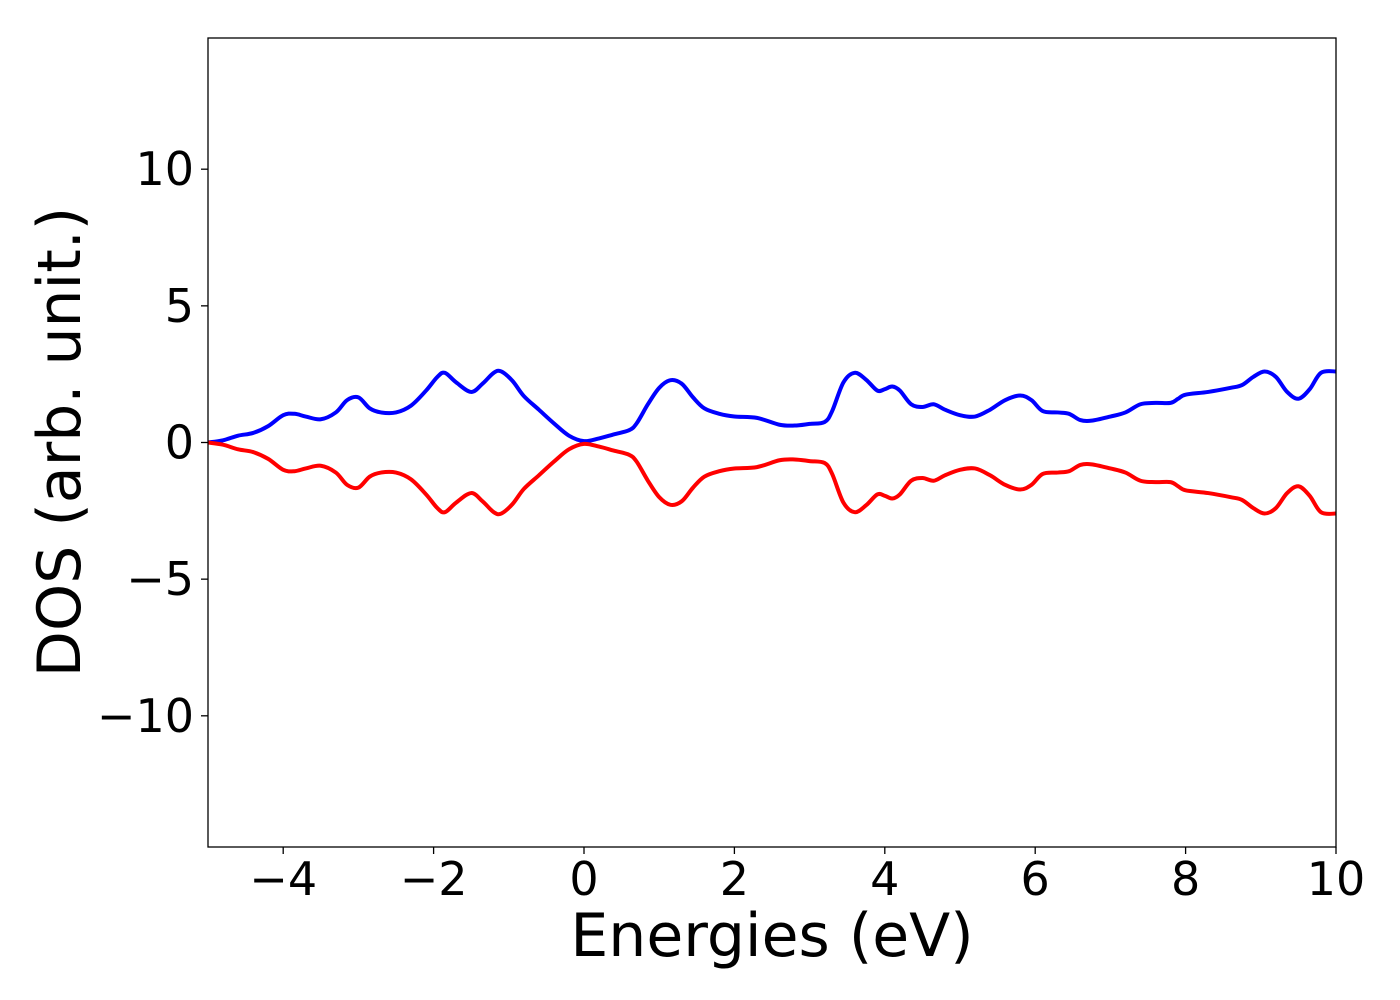 Image resolution: width=1400 pixels, height=1000 pixels. I want to click on series-layer, so click(772, 442).